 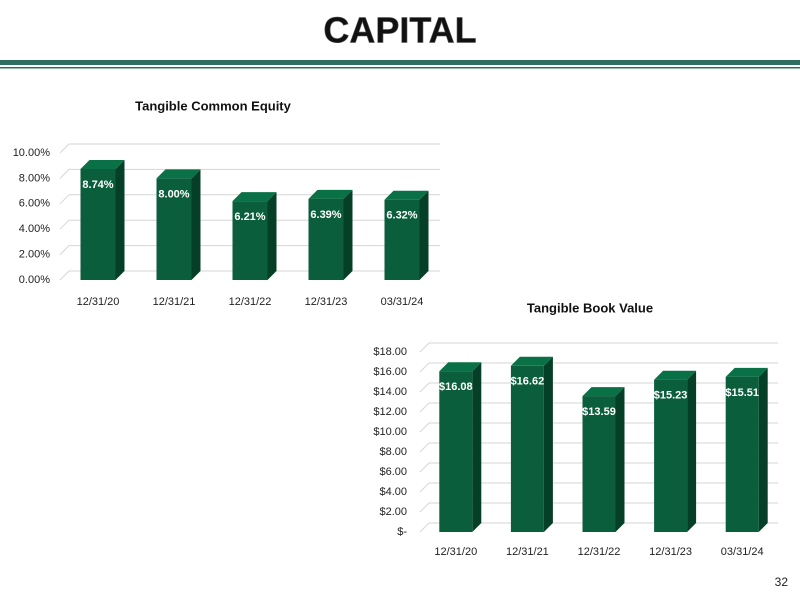 What do you see at coordinates (390, 372) in the screenshot?
I see `y-tick-label: $16.00` at bounding box center [390, 372].